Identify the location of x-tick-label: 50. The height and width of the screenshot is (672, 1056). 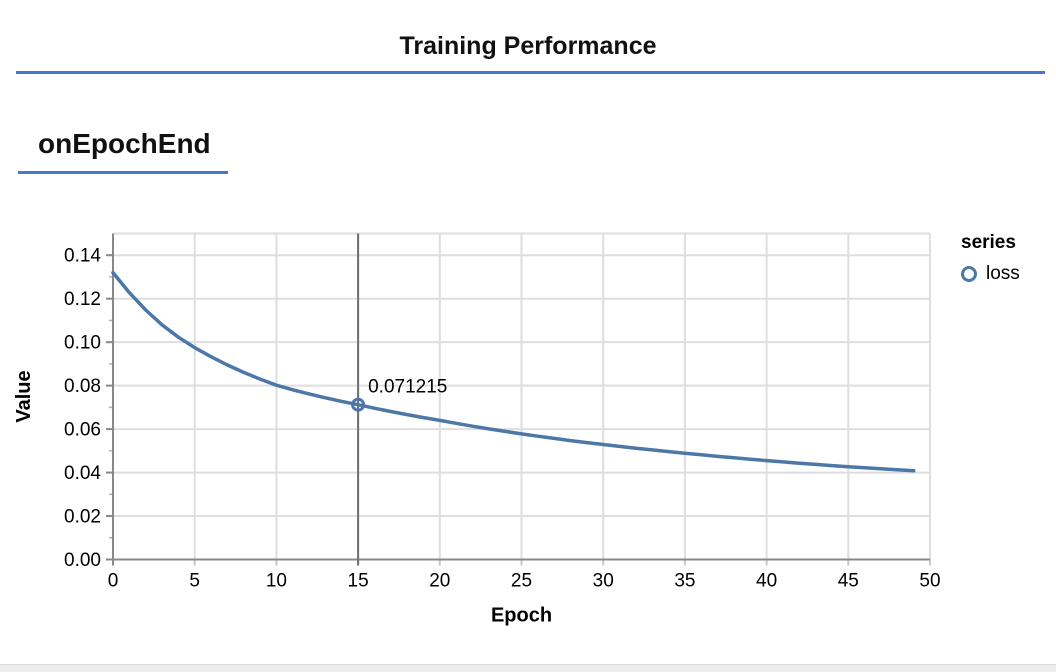
(929, 581).